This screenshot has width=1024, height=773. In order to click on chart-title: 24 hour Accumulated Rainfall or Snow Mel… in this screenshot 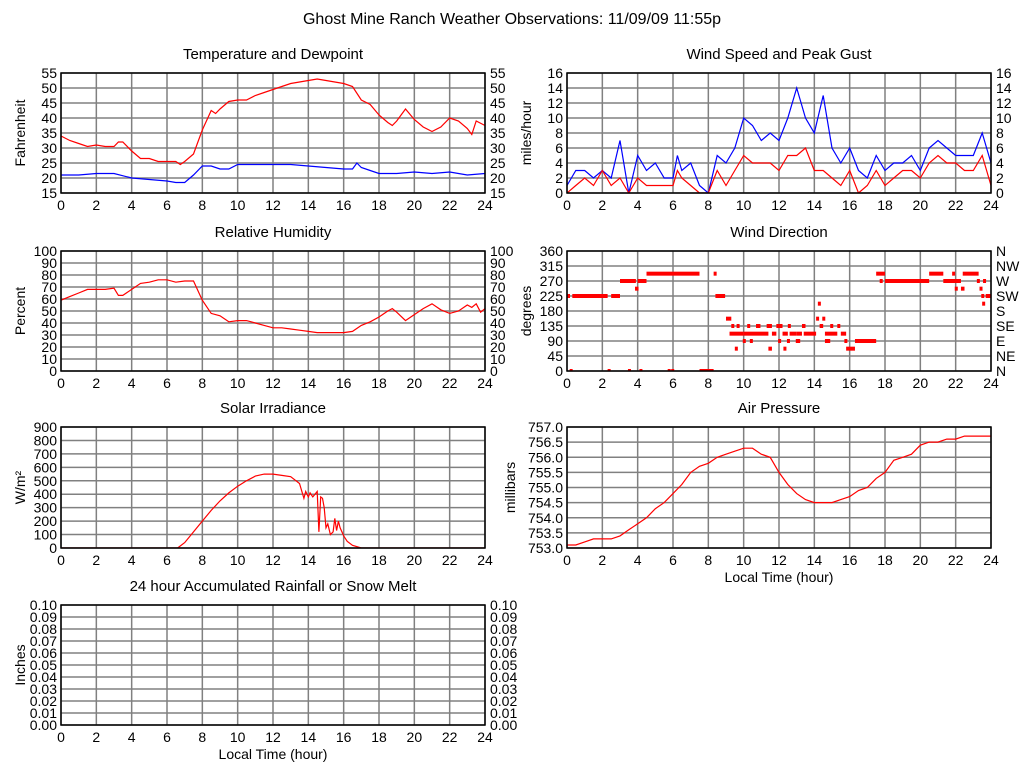, I will do `click(274, 586)`.